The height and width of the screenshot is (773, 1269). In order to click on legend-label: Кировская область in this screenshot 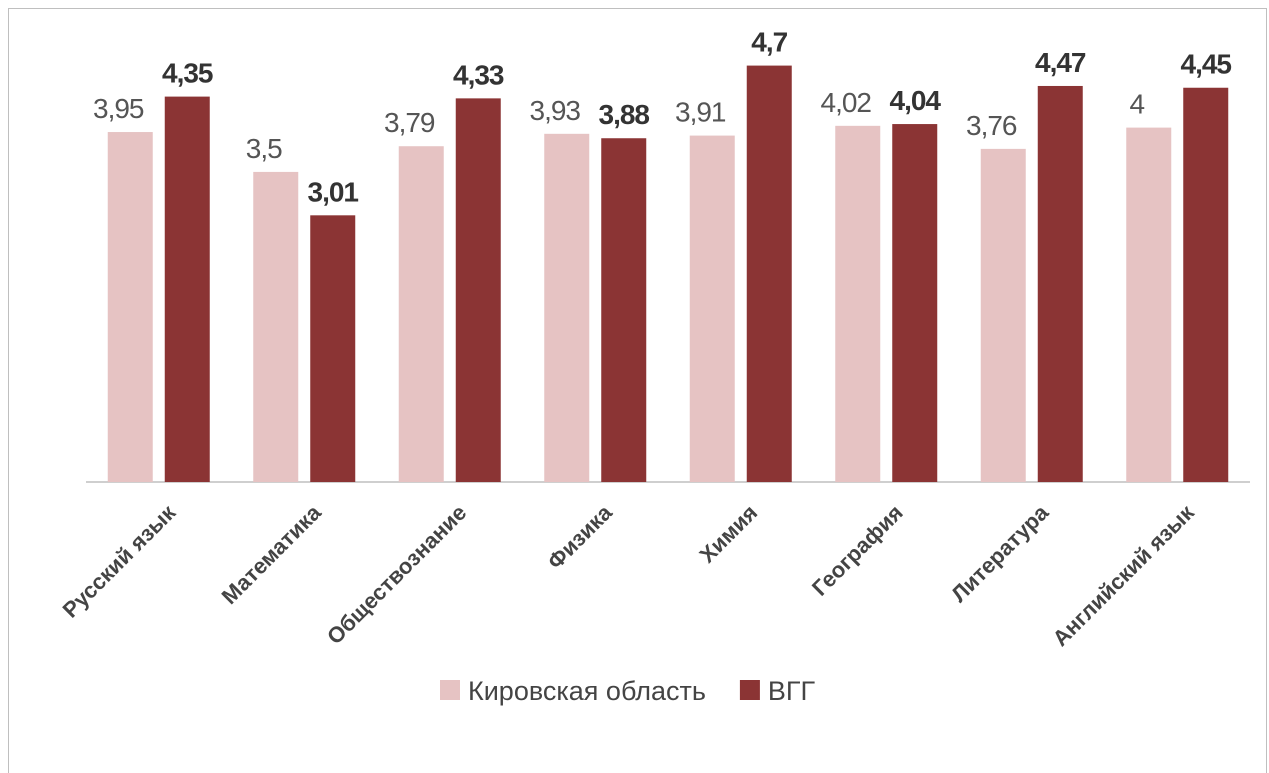, I will do `click(587, 691)`.